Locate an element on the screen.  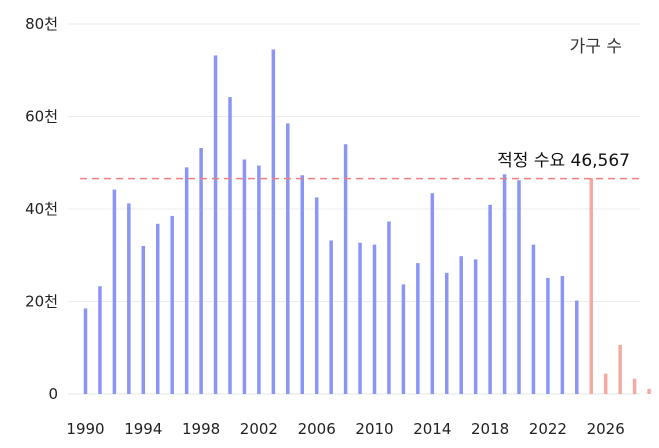
x-tick-label: 1994 is located at coordinates (143, 429).